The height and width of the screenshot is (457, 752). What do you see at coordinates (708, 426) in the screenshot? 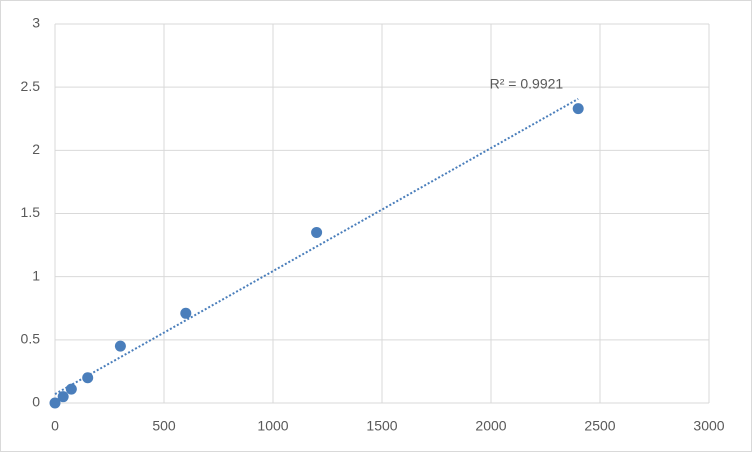
I see `x-tick-label: 3000` at bounding box center [708, 426].